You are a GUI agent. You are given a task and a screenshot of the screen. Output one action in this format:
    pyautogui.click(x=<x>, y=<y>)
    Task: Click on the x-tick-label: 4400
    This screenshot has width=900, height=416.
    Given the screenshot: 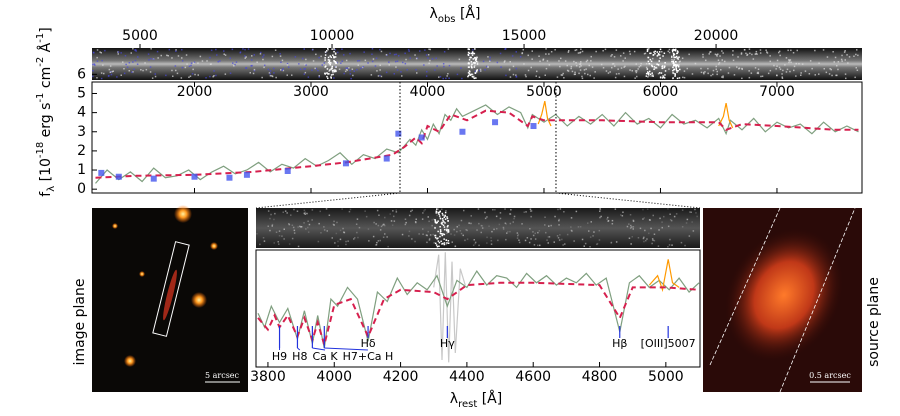 What is the action you would take?
    pyautogui.click(x=467, y=377)
    